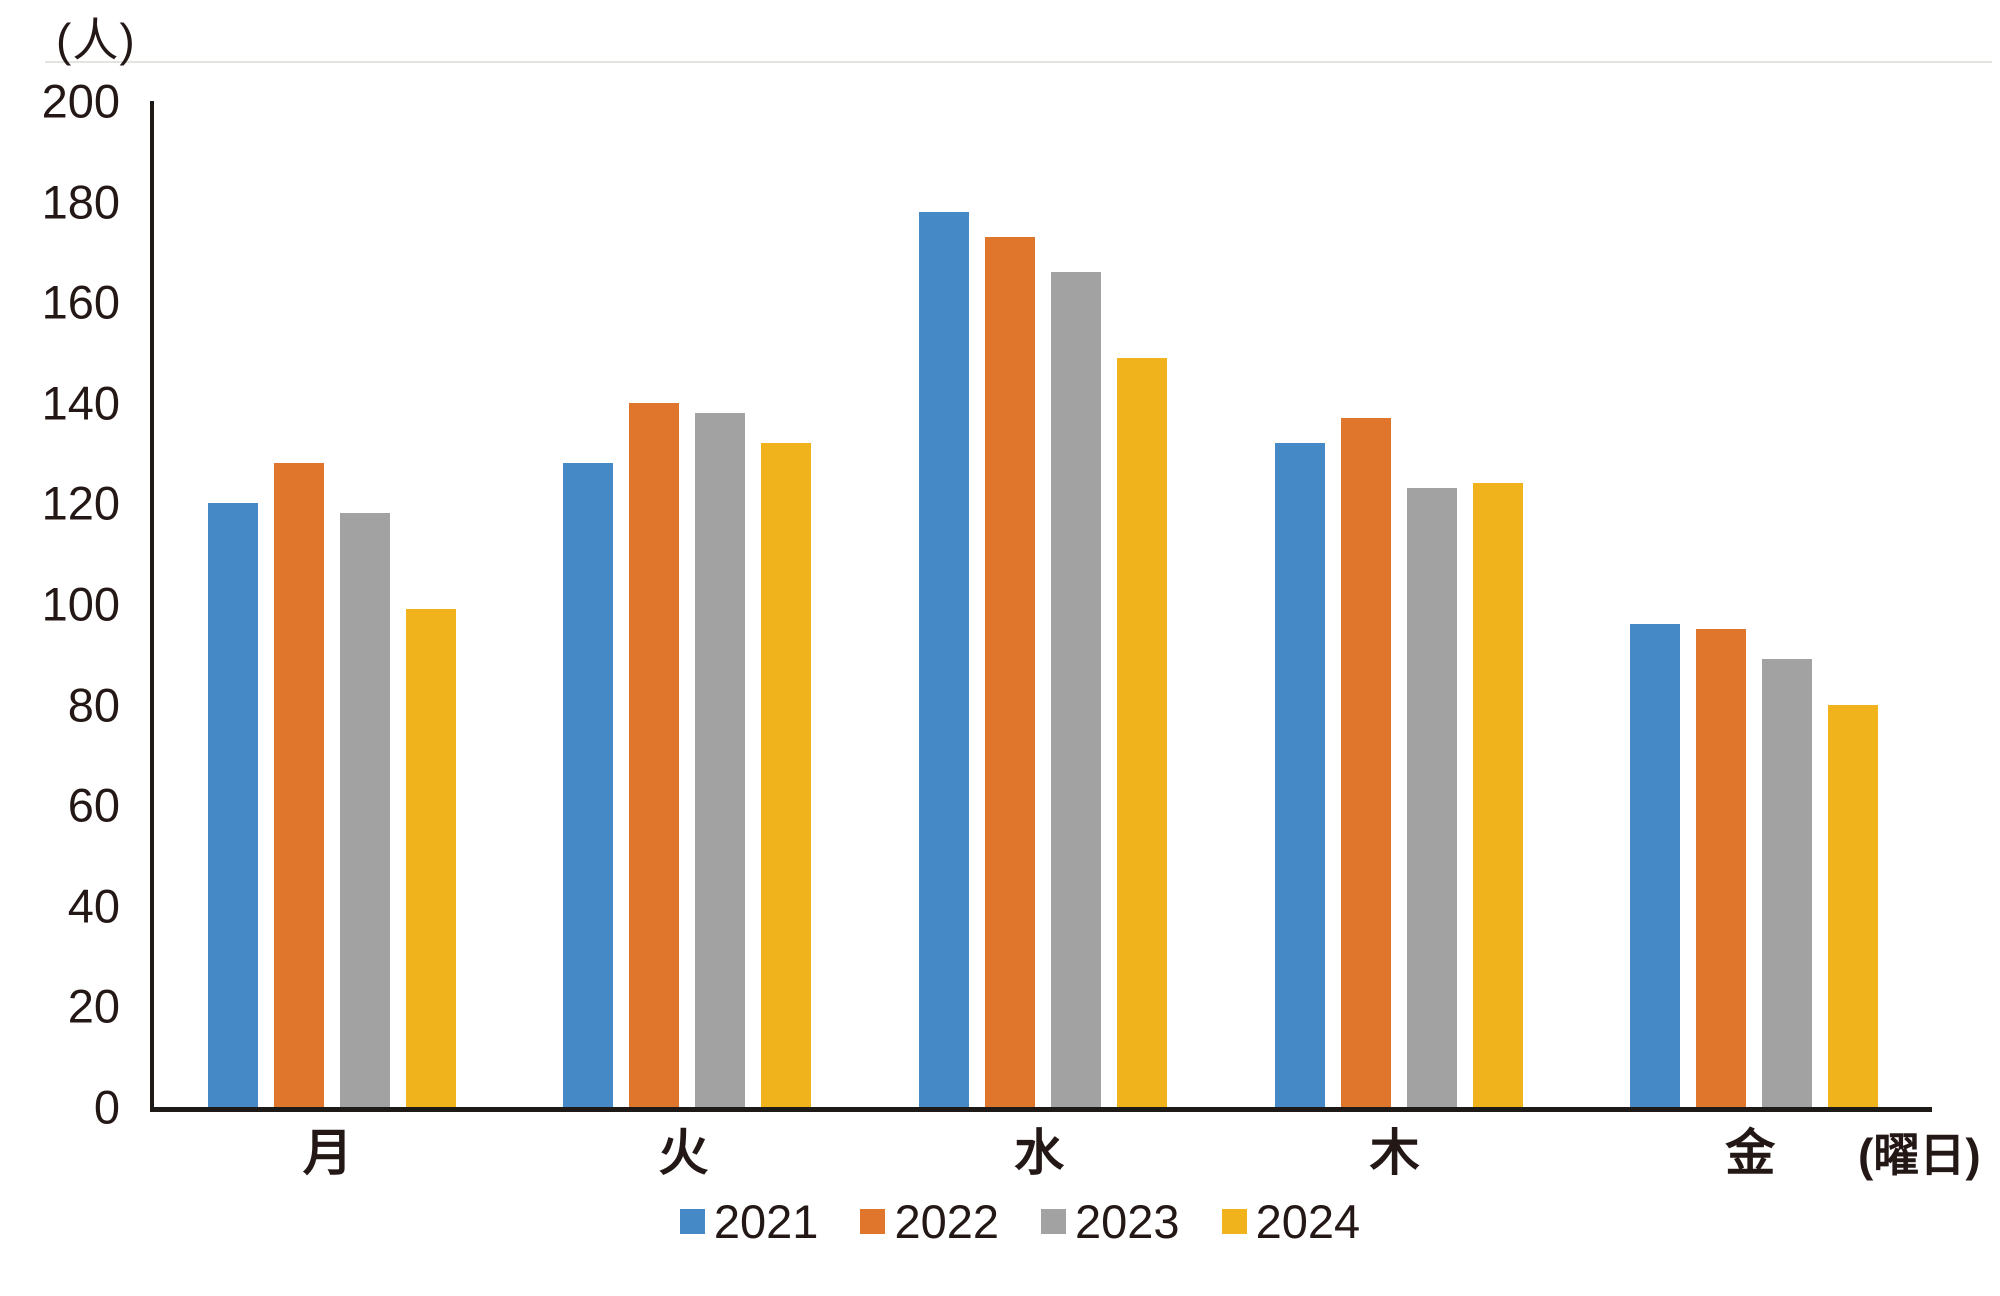 Image resolution: width=2000 pixels, height=1296 pixels. I want to click on x-axis-labels: 月火水木金, so click(1039, 1163).